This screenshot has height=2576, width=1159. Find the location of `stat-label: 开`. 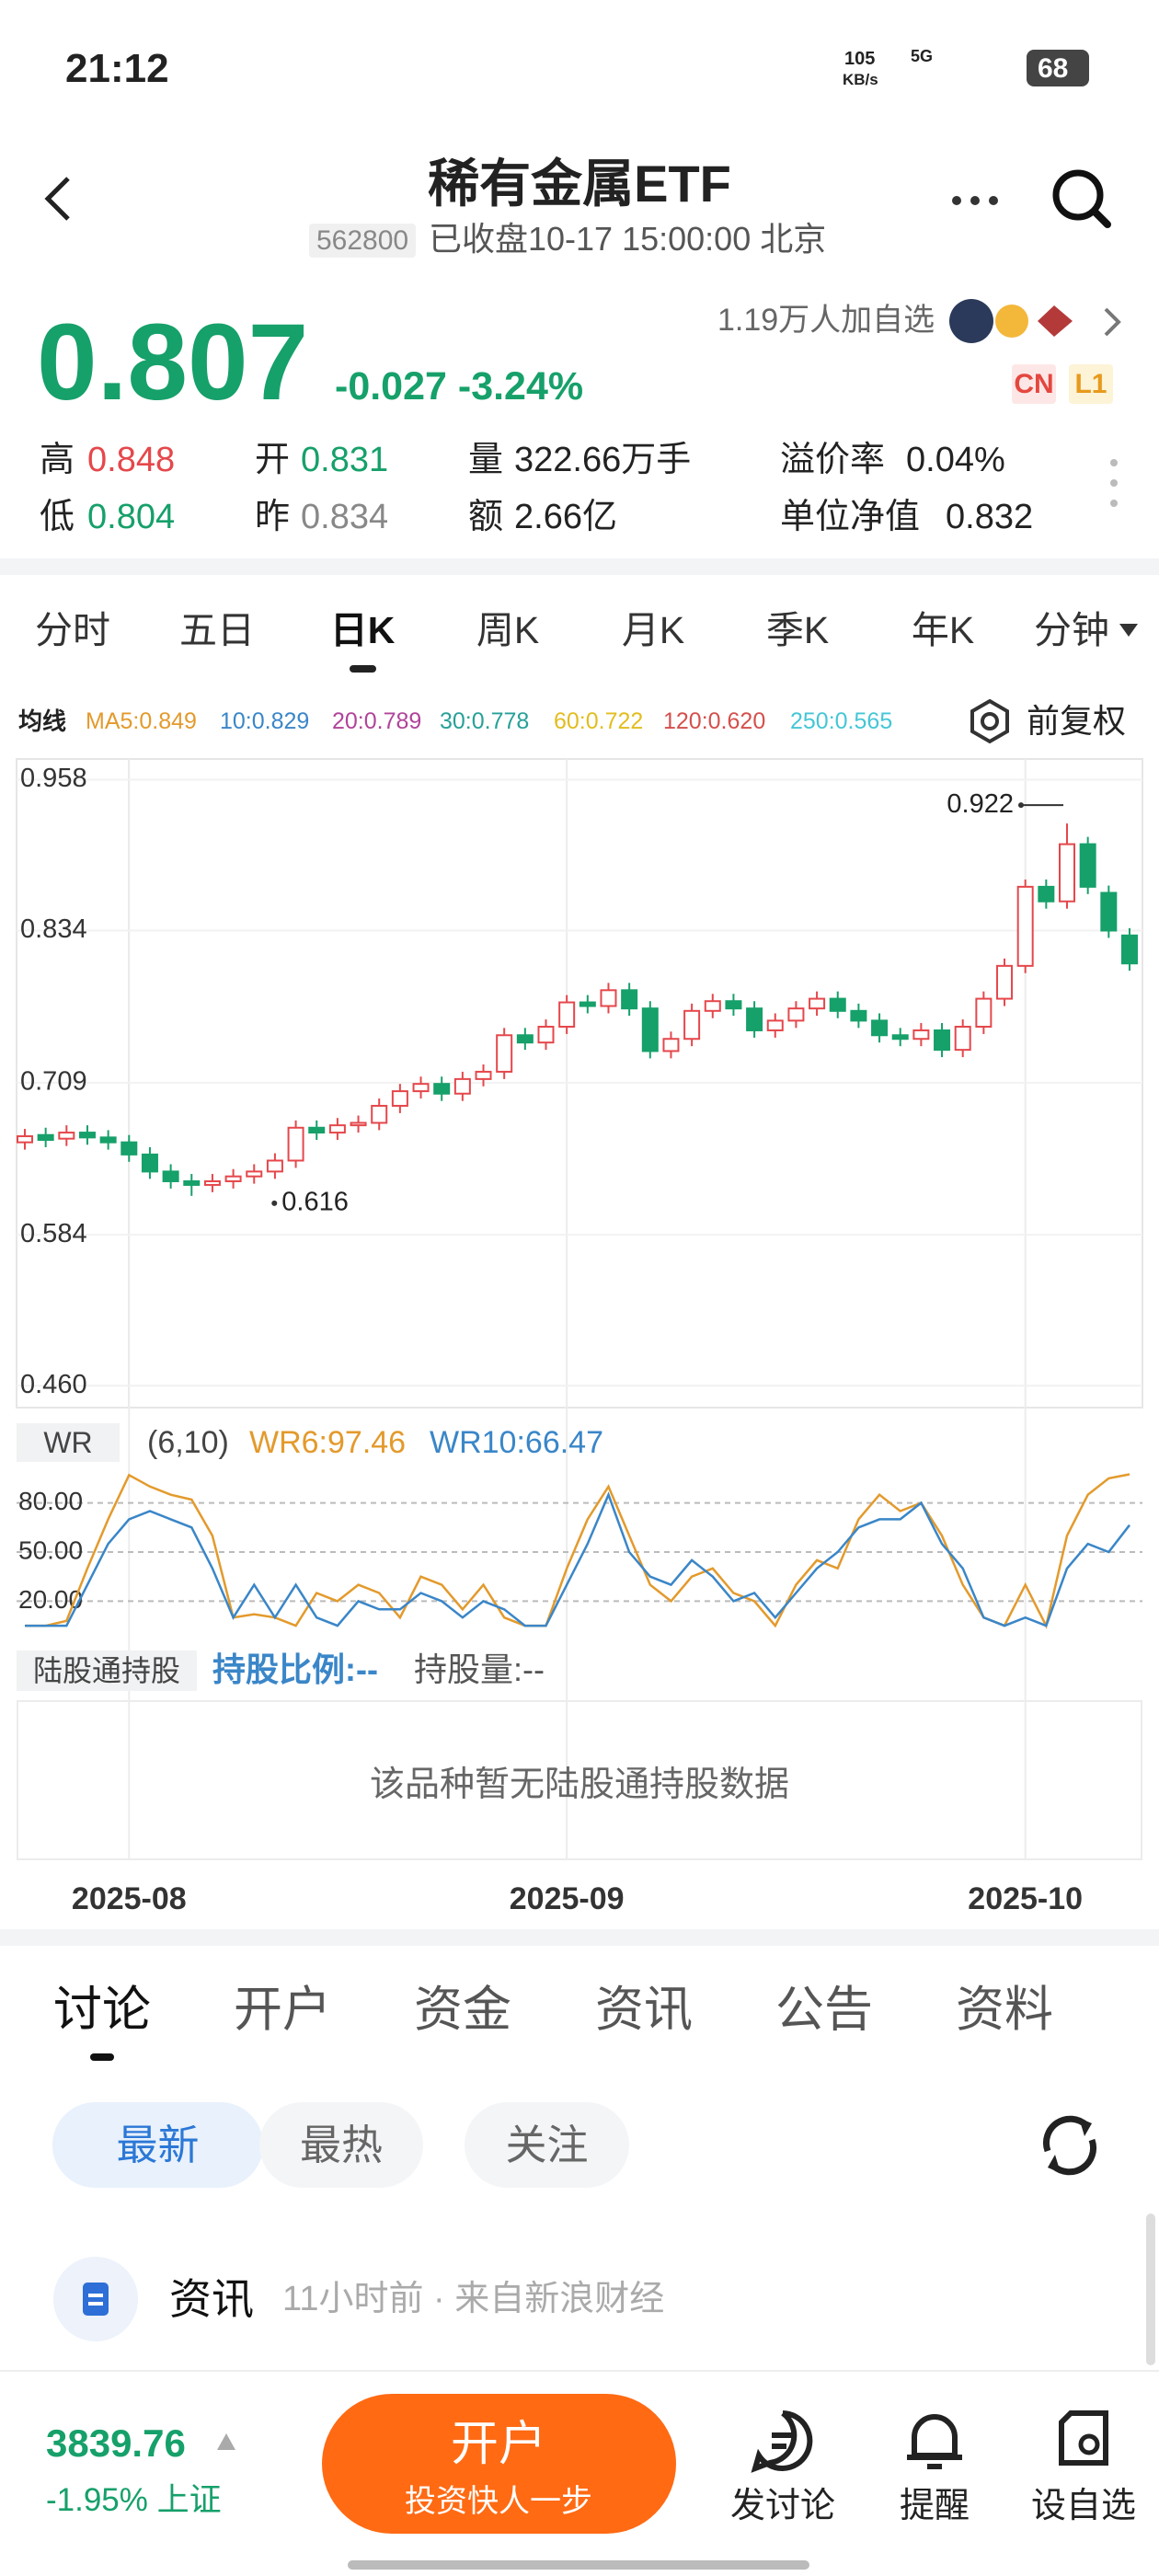

stat-label: 开 is located at coordinates (273, 460).